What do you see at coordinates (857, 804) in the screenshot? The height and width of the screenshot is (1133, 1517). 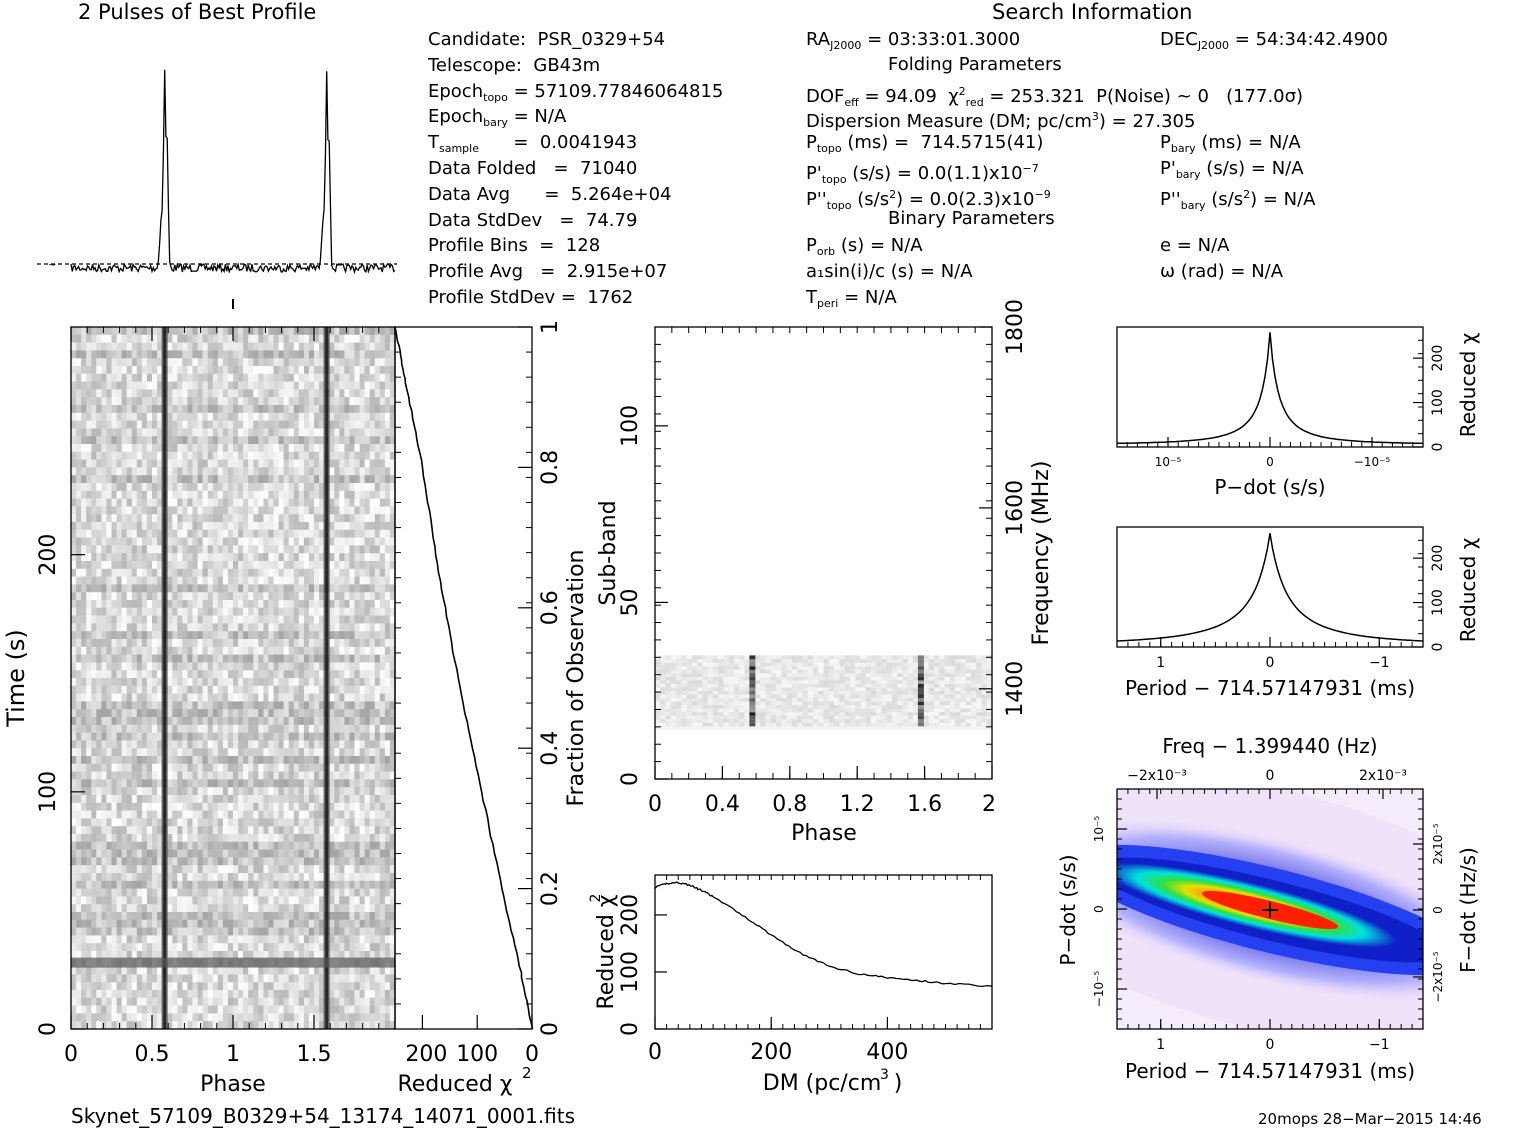 I see `tick-label: 1.2` at bounding box center [857, 804].